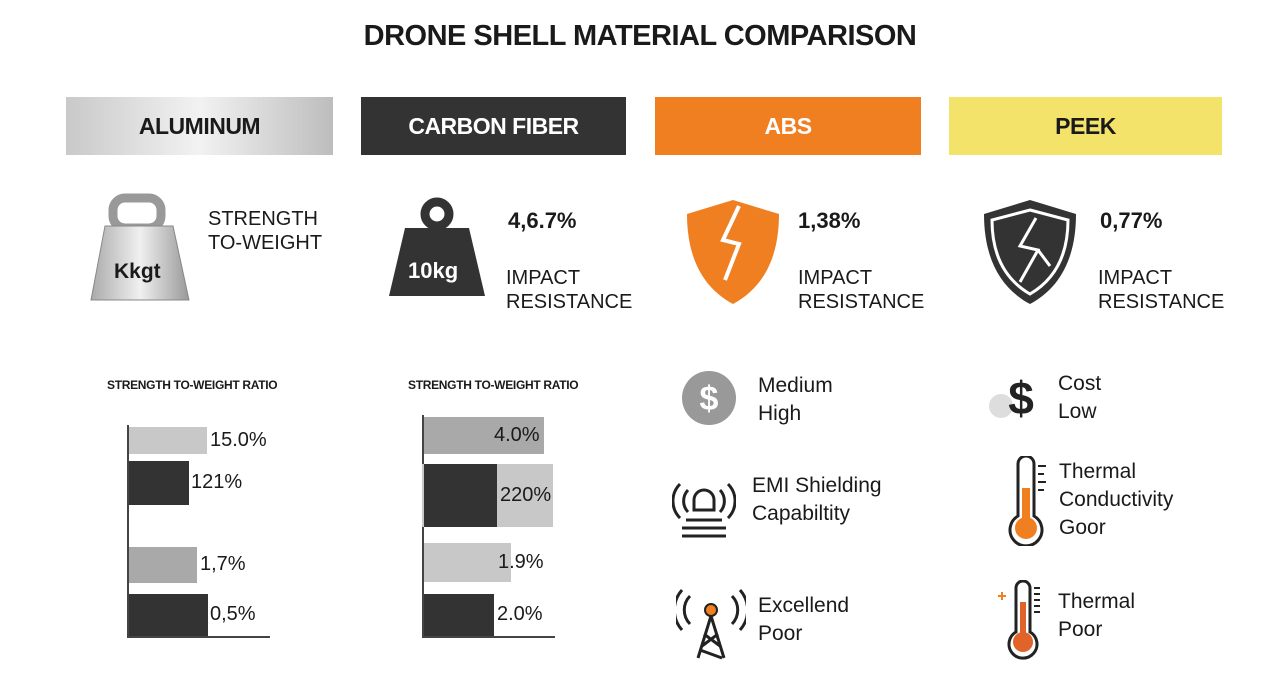 The width and height of the screenshot is (1280, 698). Describe the element at coordinates (817, 499) in the screenshot. I see `abs-emi-text: EMI Shielding Capabiltity` at that location.